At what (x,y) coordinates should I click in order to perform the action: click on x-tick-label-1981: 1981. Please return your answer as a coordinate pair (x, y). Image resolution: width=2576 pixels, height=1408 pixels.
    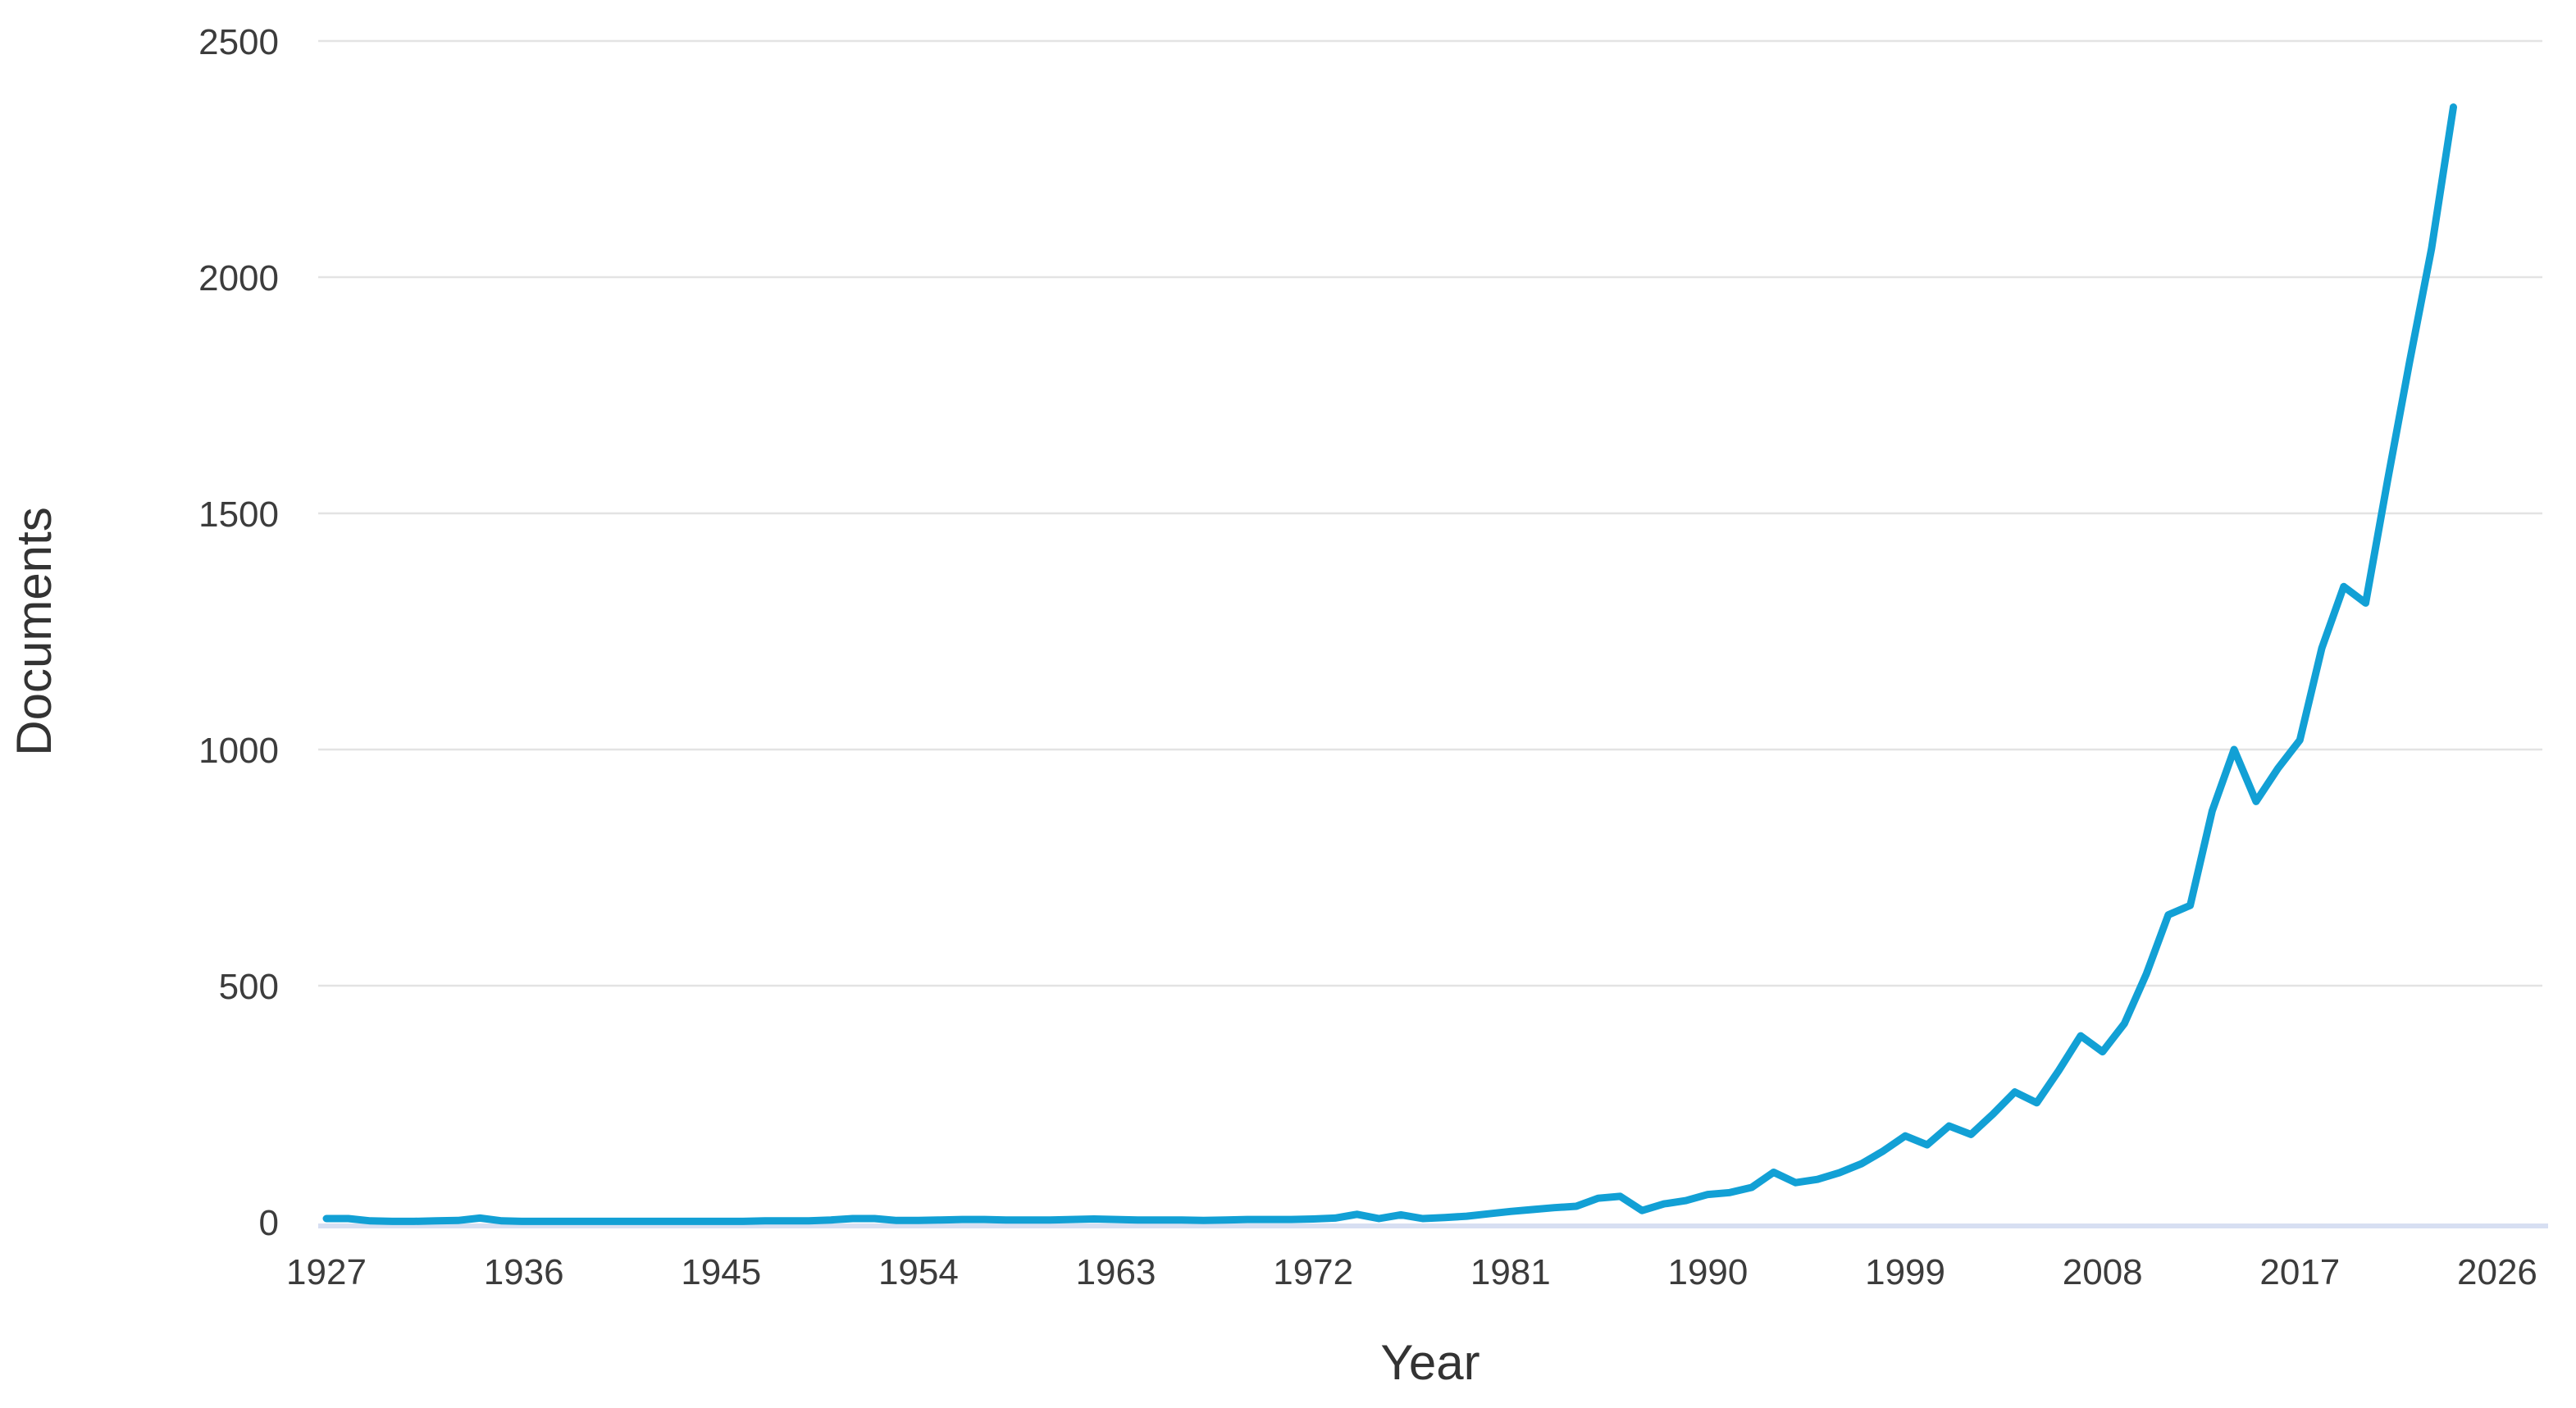
    Looking at the image, I should click on (1510, 1272).